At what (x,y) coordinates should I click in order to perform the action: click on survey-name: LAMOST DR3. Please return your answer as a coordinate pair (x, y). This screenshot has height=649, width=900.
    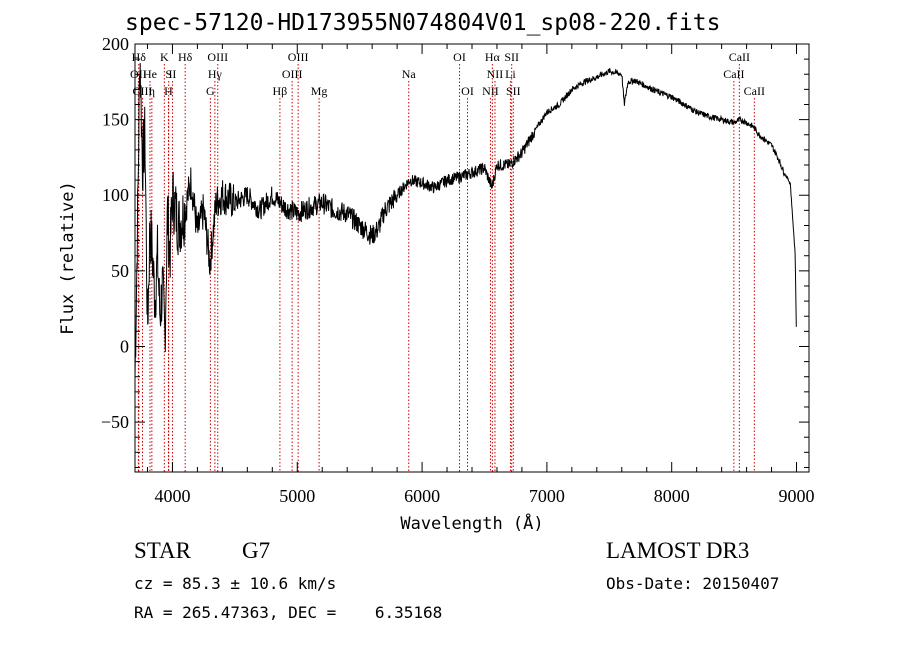
    Looking at the image, I should click on (678, 550).